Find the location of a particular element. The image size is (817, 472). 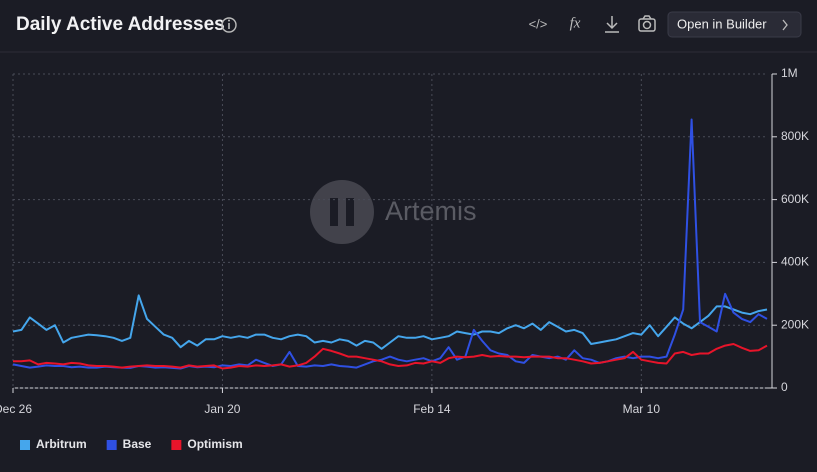

legend-label: Optimism is located at coordinates (214, 444).